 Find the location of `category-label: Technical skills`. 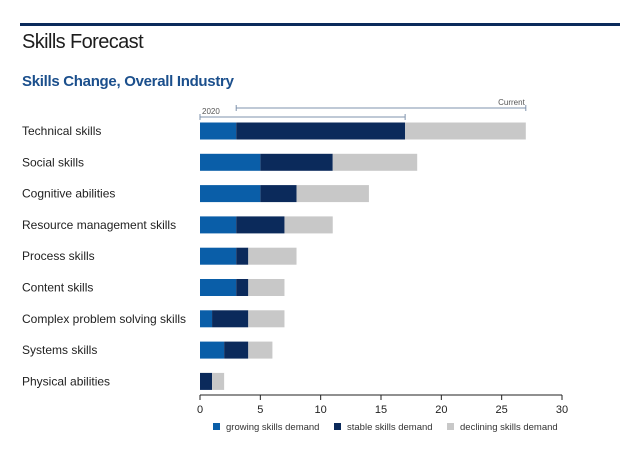

category-label: Technical skills is located at coordinates (61, 131).